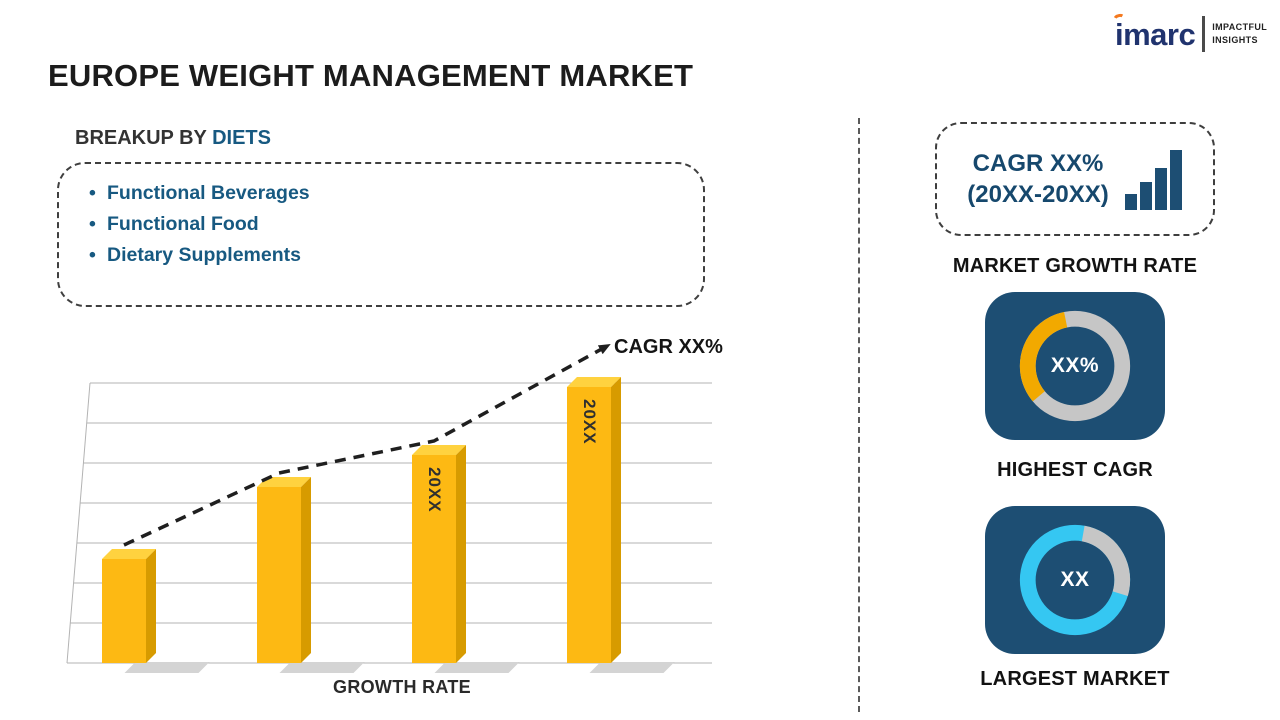 The image size is (1280, 720). I want to click on largest-market-donut-chart, so click(1075, 580).